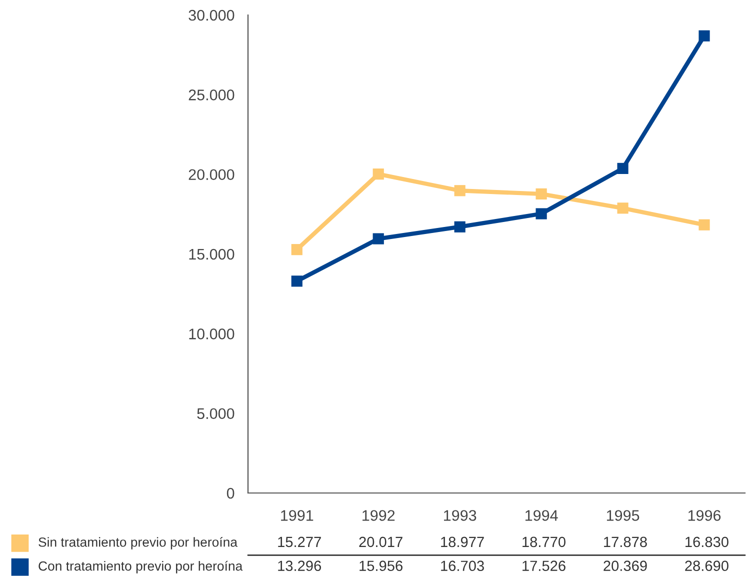  Describe the element at coordinates (211, 15) in the screenshot. I see `y-tick-label: 30.000` at that location.